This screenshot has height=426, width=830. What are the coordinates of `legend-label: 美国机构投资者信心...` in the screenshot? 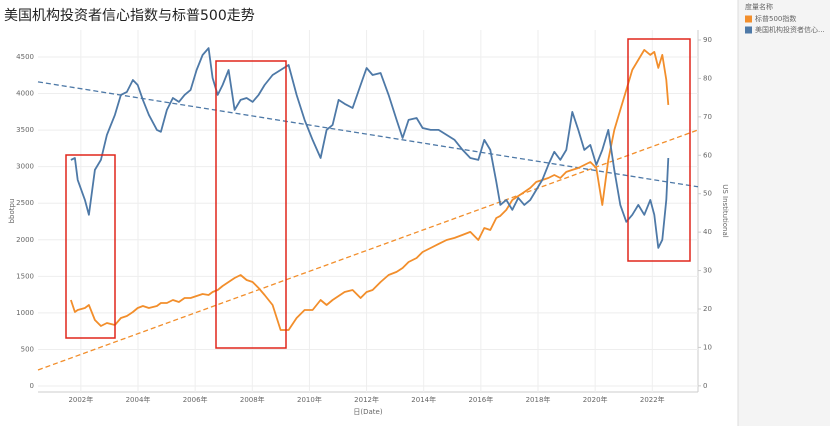 It's located at (790, 29).